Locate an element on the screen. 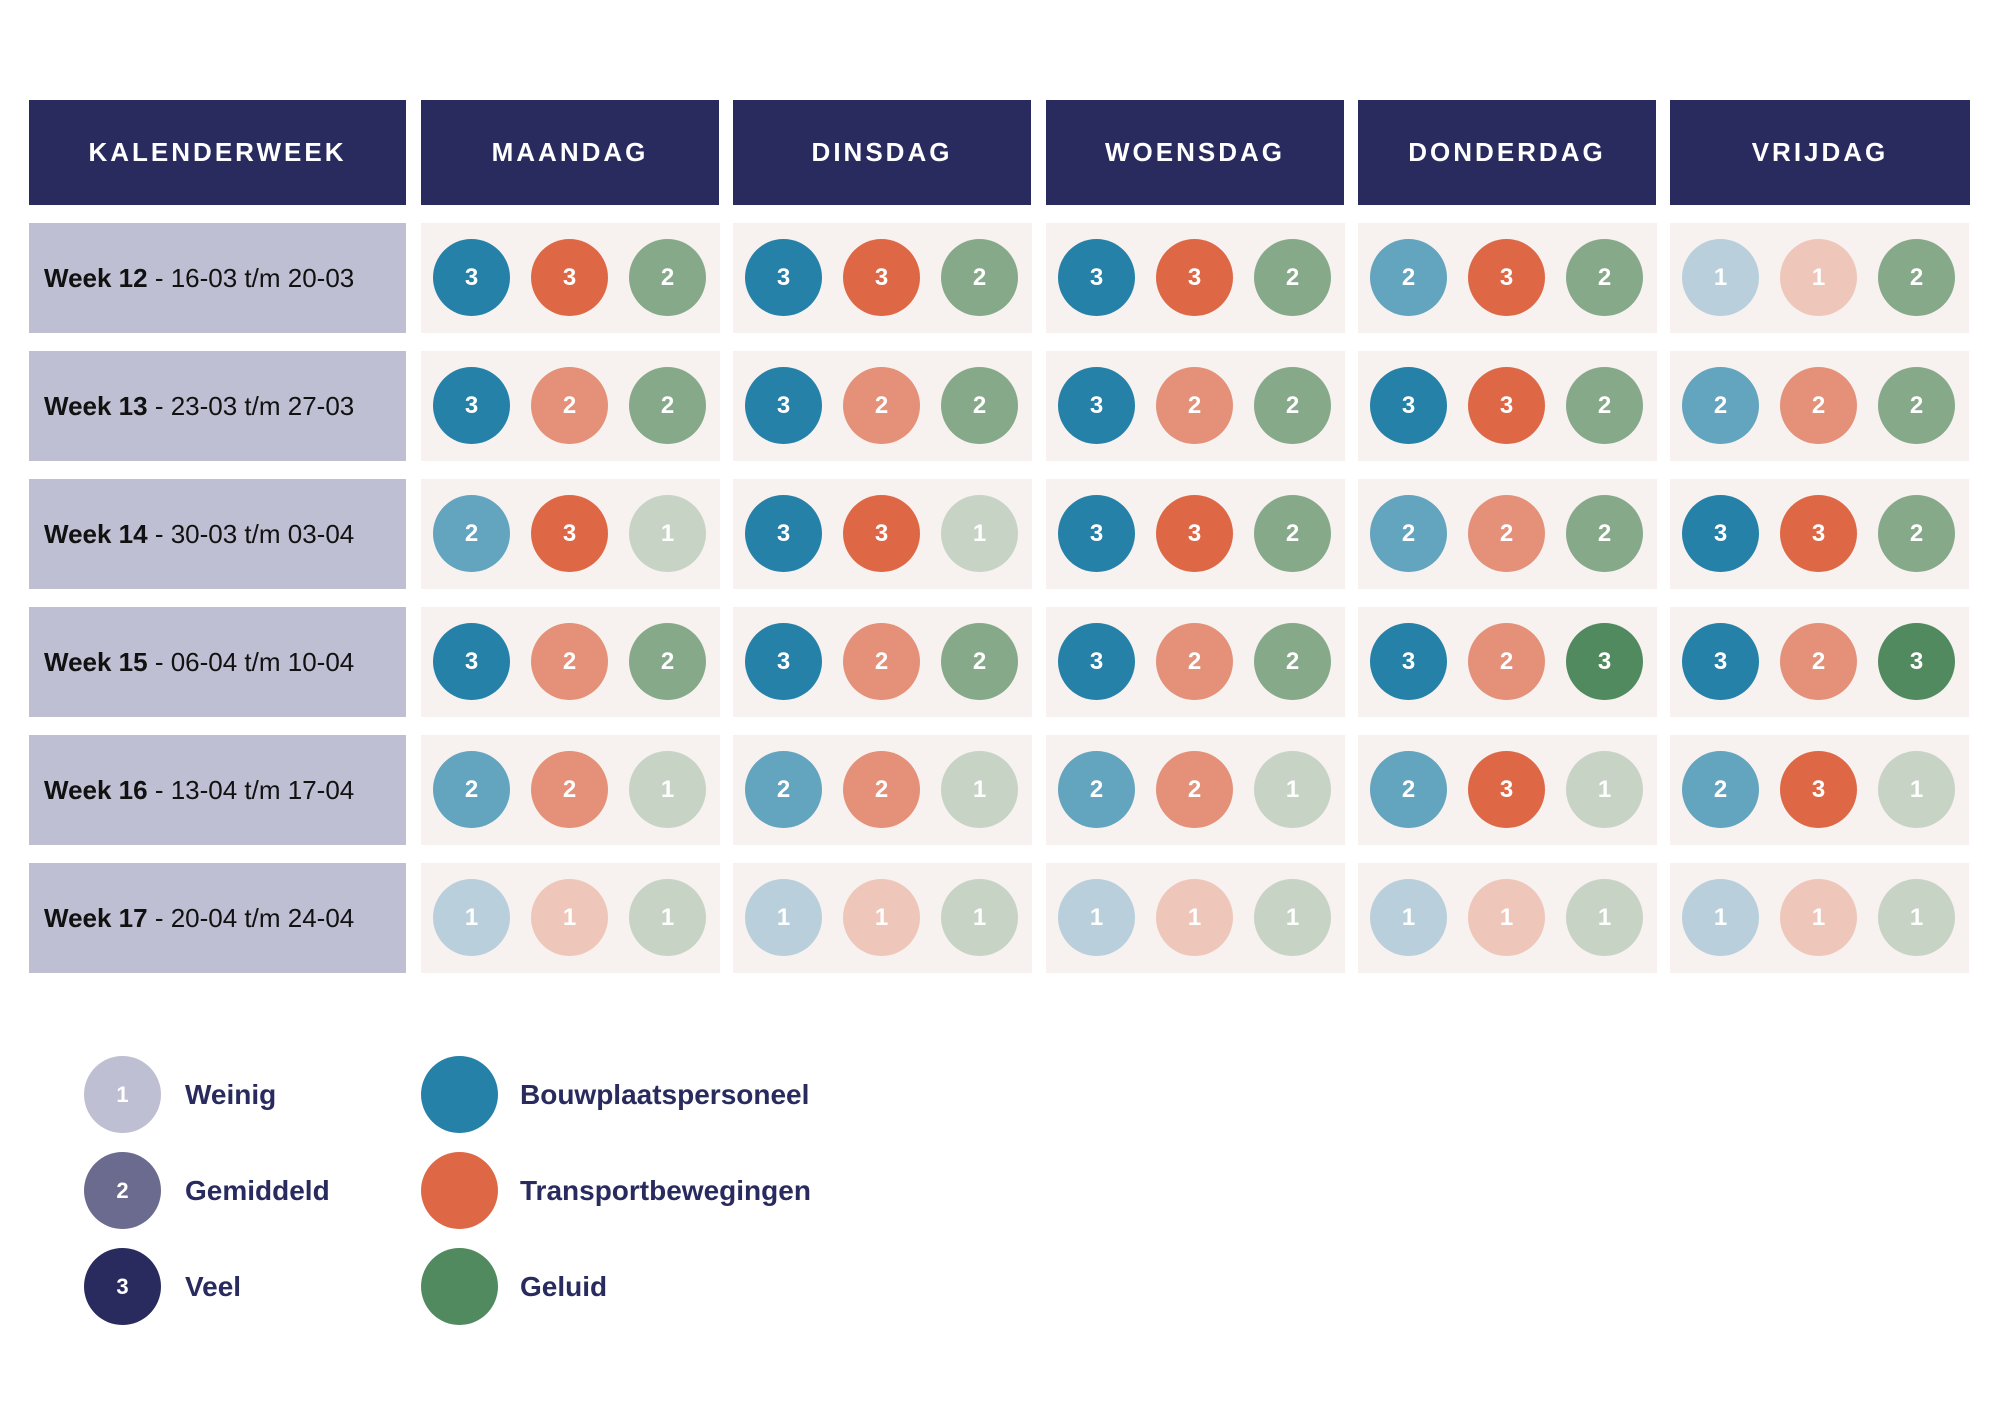  week-label: Week 15 - 06-04 t/m 10-04 is located at coordinates (217, 662).